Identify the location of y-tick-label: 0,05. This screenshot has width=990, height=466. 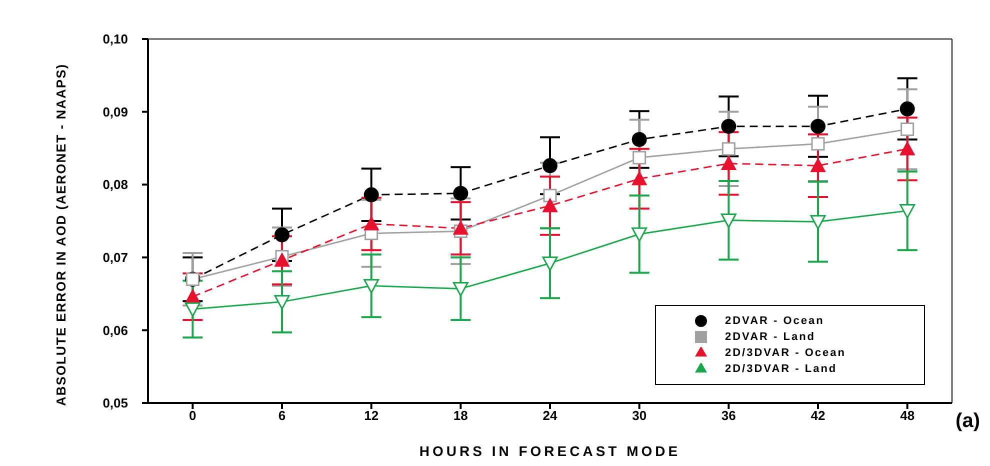
(115, 403).